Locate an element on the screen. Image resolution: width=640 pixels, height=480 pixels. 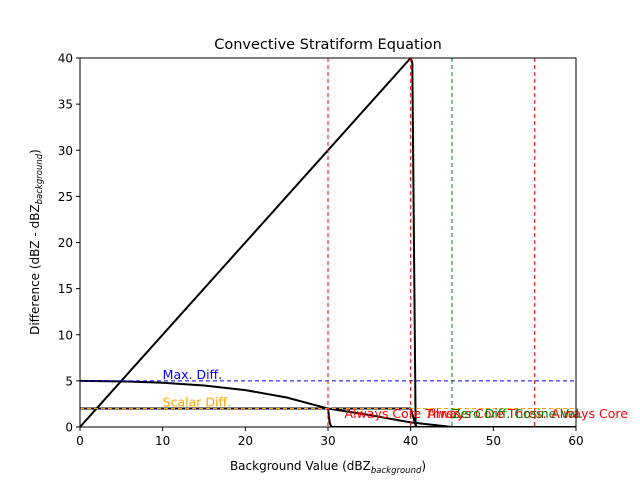
y-tick-label: 25 is located at coordinates (65, 197).